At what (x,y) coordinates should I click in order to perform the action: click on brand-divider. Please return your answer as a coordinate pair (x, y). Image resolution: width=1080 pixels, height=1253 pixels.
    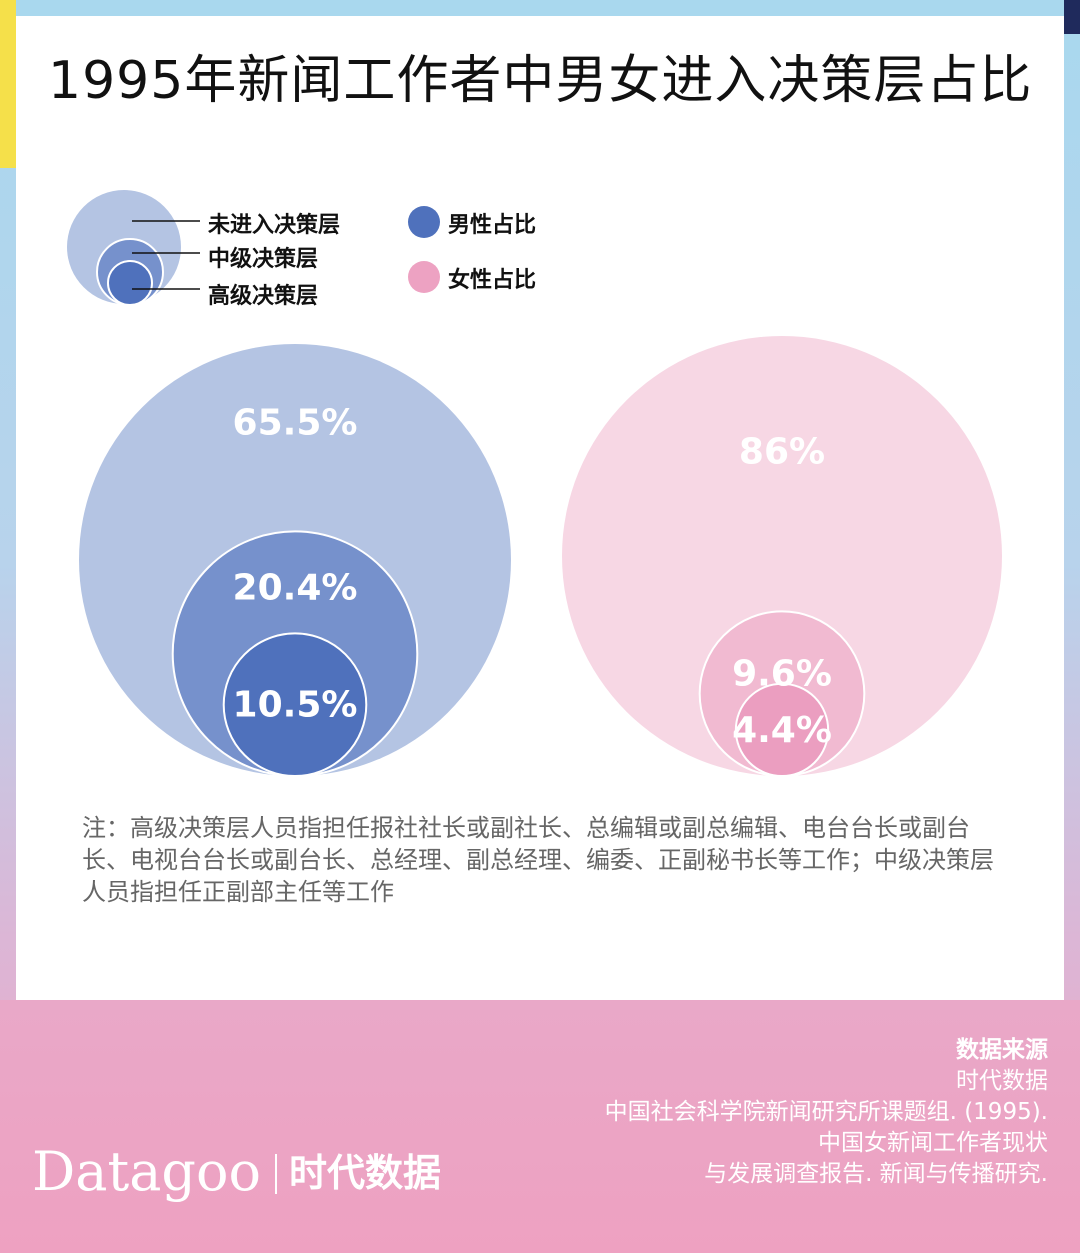
    Looking at the image, I should click on (275, 1174).